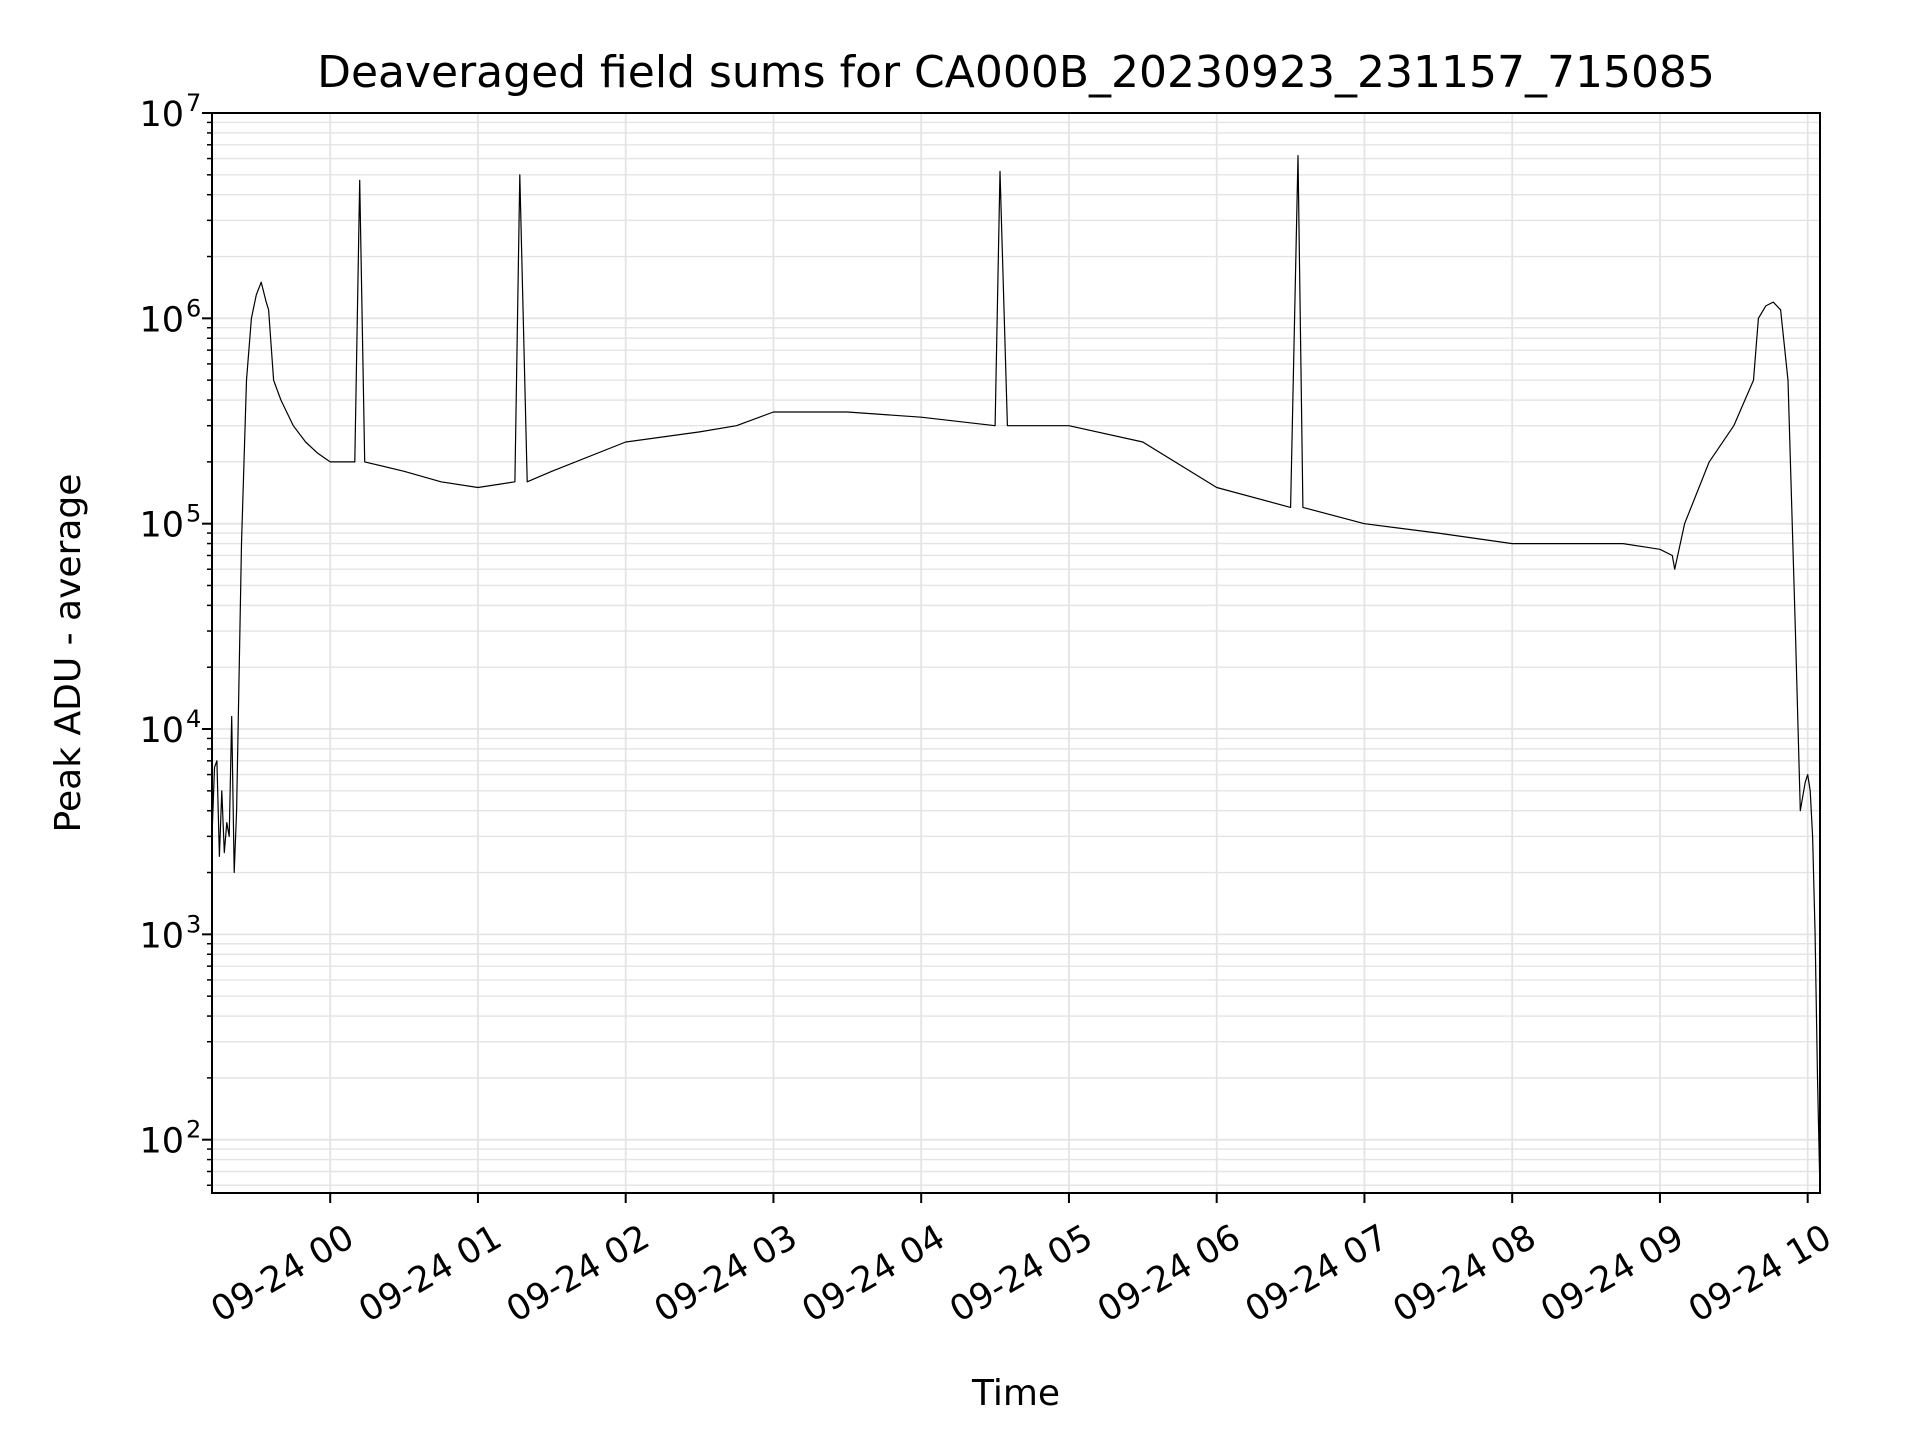 This screenshot has width=1920, height=1440. What do you see at coordinates (1015, 1393) in the screenshot?
I see `x-axis-label: Time` at bounding box center [1015, 1393].